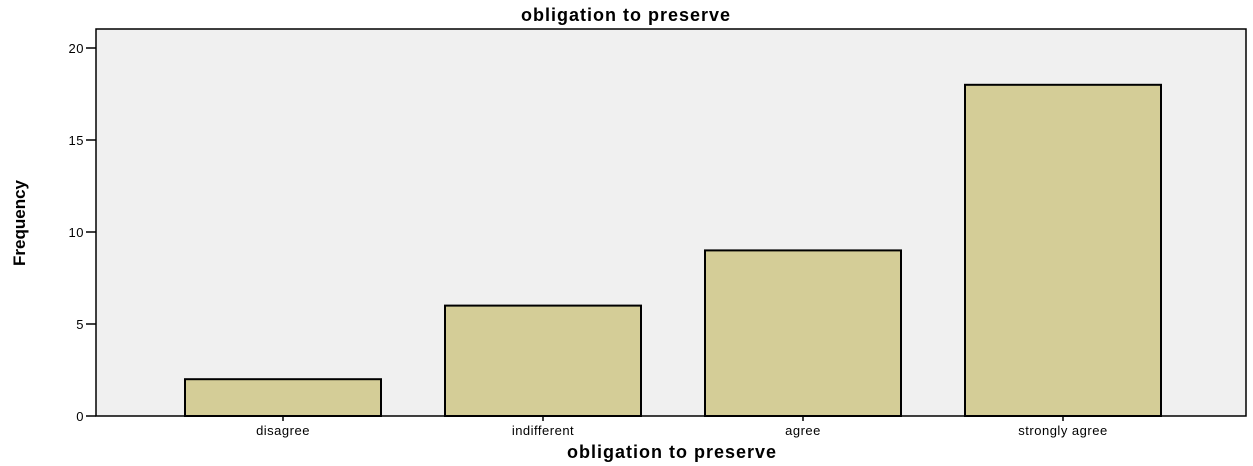  I want to click on x-axis: disagree indifferent agree strongly agree, so click(681, 427).